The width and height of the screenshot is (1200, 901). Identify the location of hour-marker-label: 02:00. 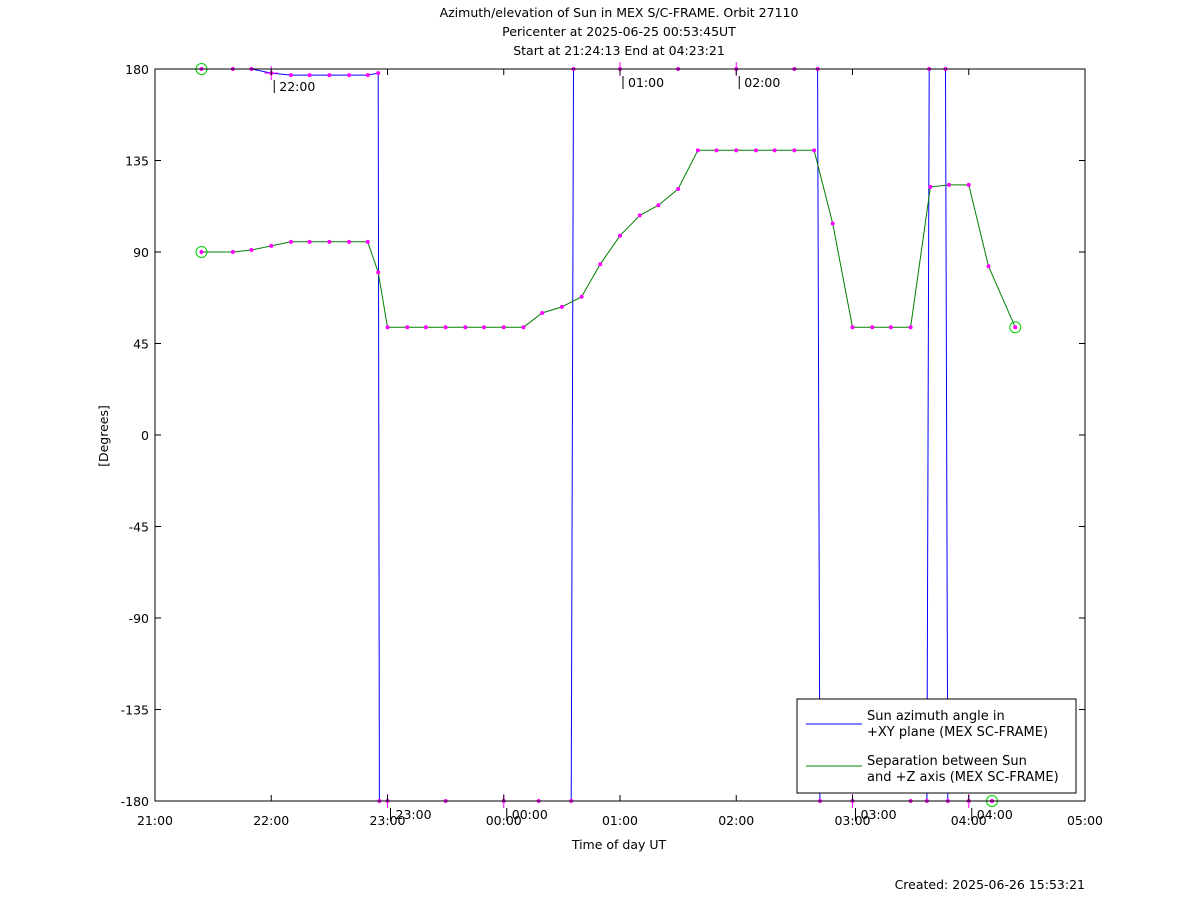
(762, 82).